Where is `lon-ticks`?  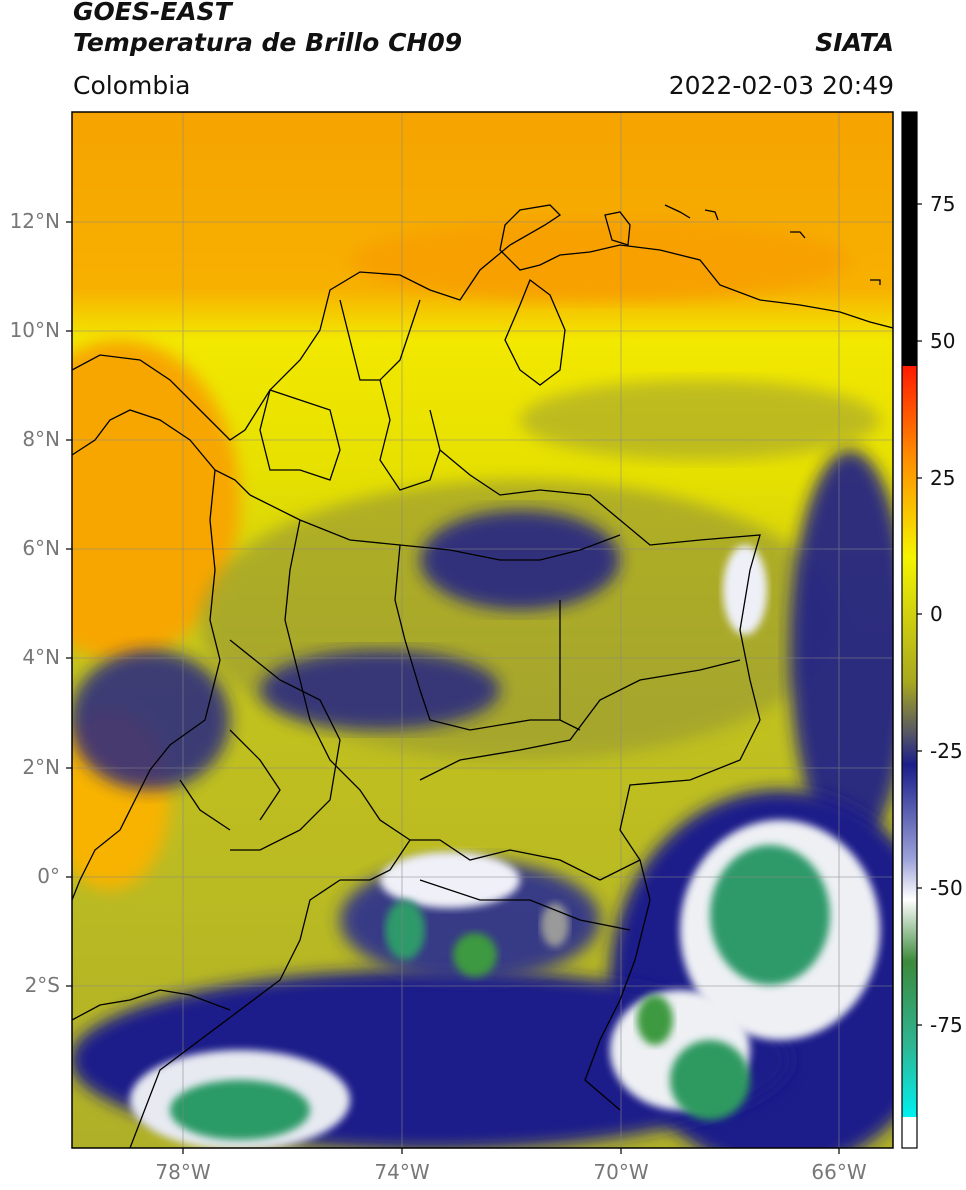
lon-ticks is located at coordinates (511, 1151).